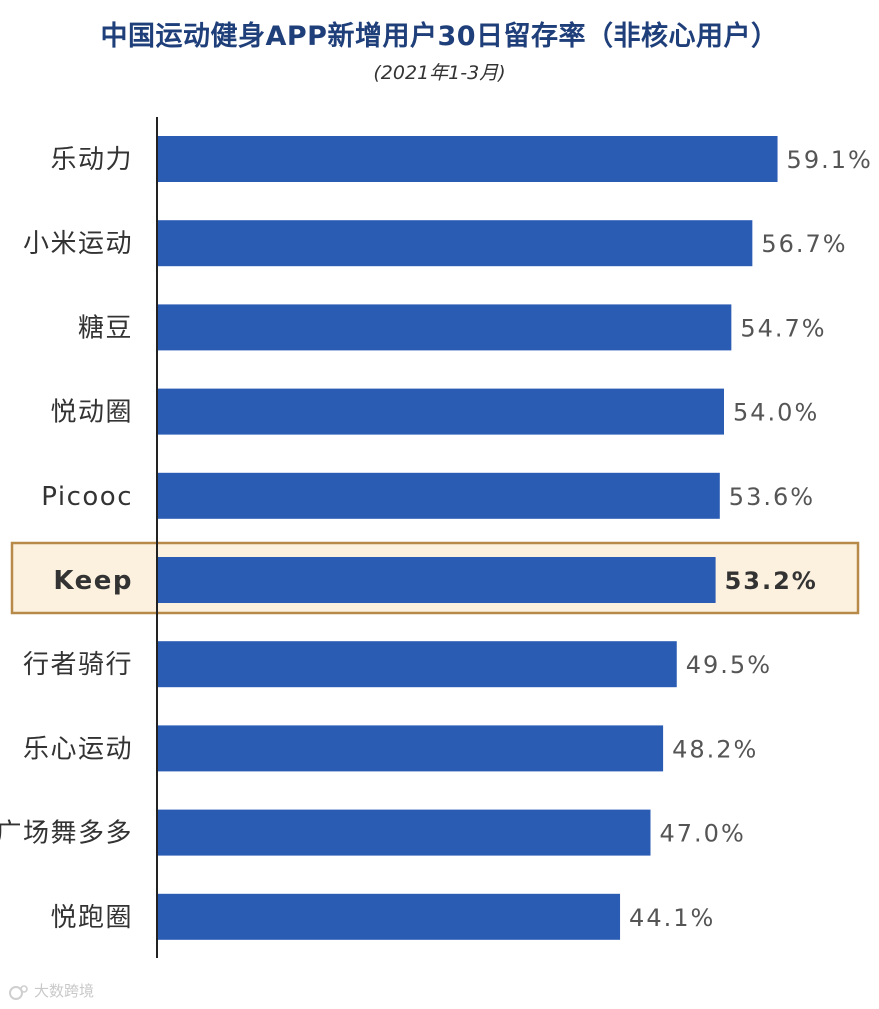  Describe the element at coordinates (64, 991) in the screenshot. I see `watermark-text: 大数跨境` at that location.